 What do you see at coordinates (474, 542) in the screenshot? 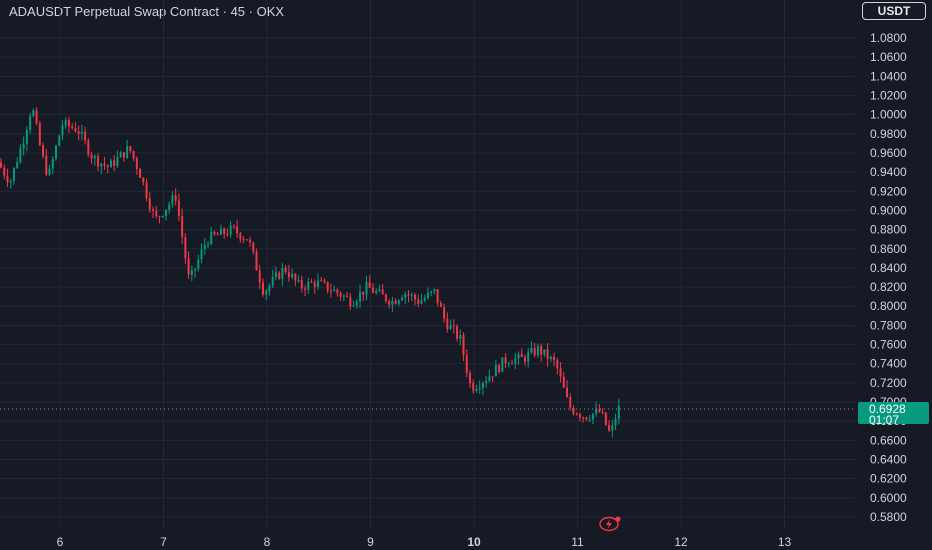
I see `x-tick-label: 10` at bounding box center [474, 542].